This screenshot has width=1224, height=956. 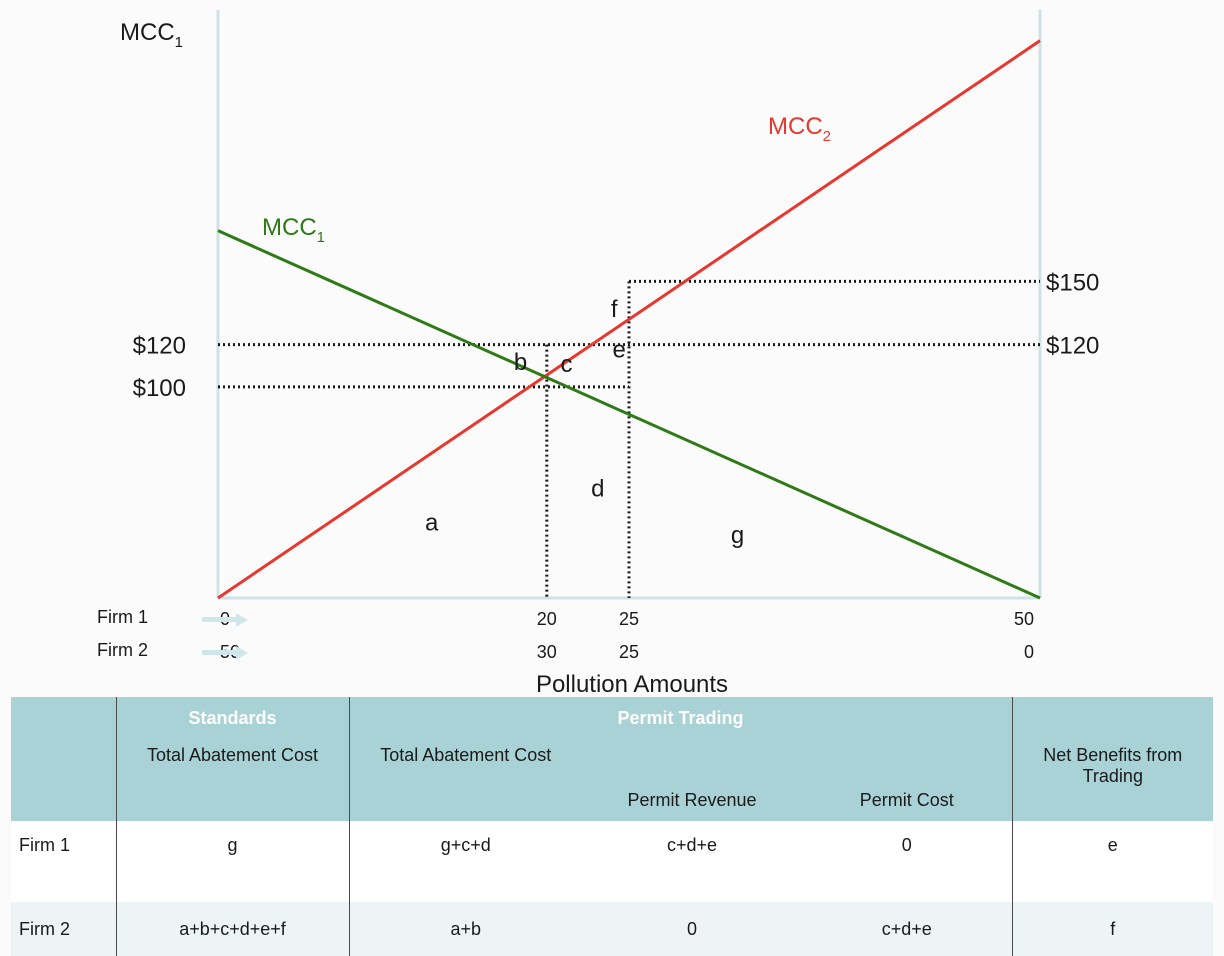 I want to click on table-row: Firm 1 g g+c+d c+d+e 0 e, so click(x=612, y=861).